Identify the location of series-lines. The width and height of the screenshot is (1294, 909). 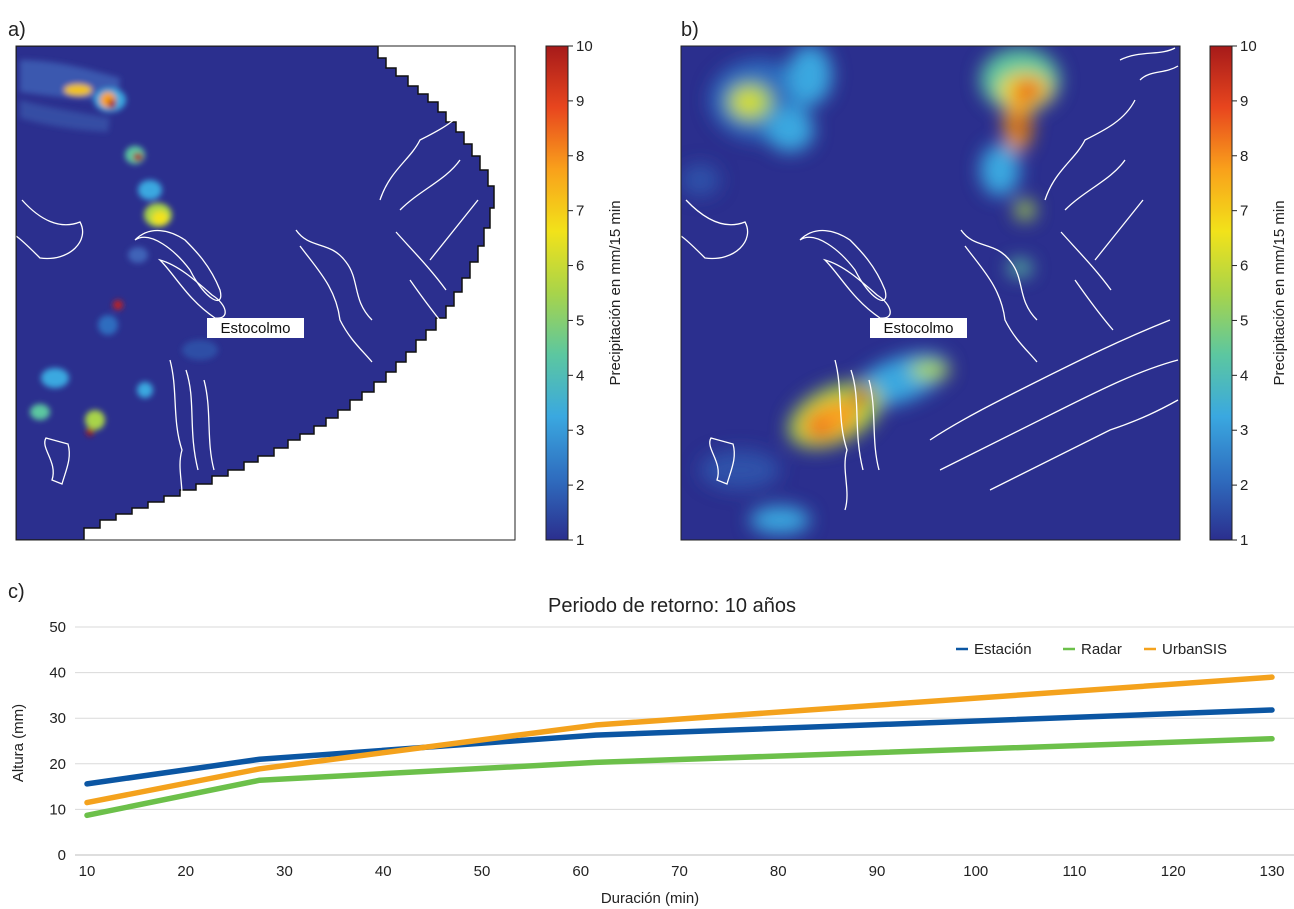
(679, 746).